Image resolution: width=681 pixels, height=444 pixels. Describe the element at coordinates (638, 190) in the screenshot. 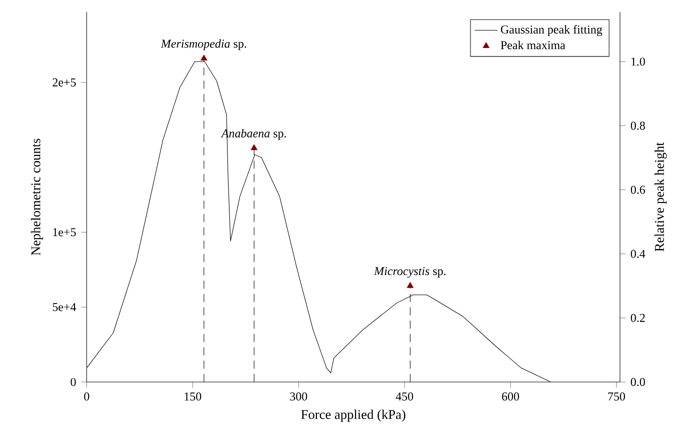

I see `y2-tick-label: 0.6` at that location.